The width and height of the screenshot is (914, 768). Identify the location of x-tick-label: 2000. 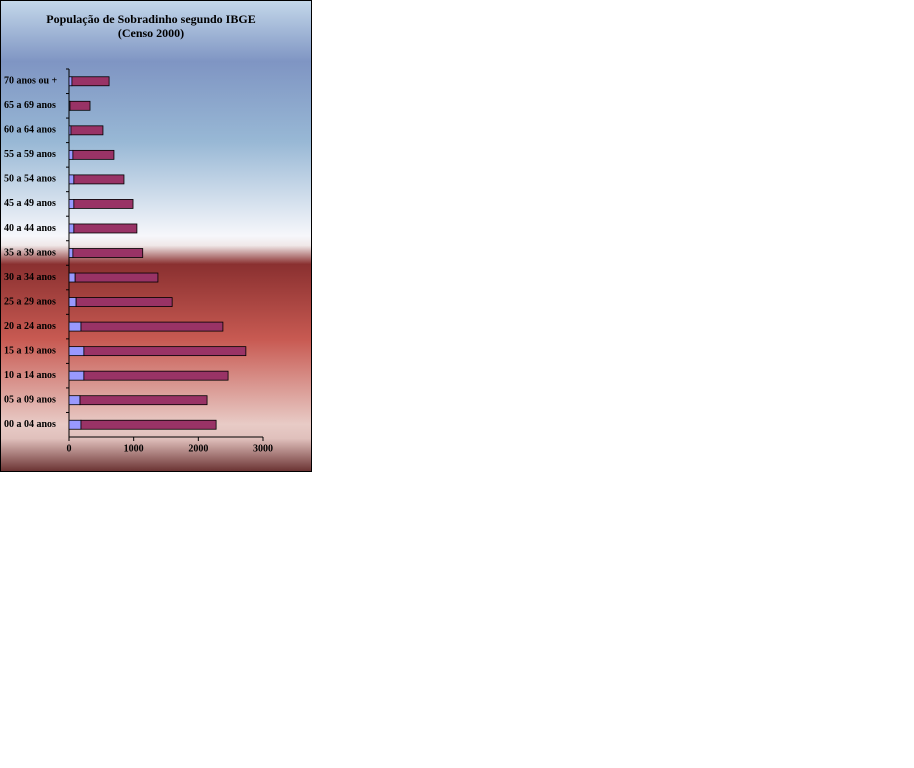
(198, 448).